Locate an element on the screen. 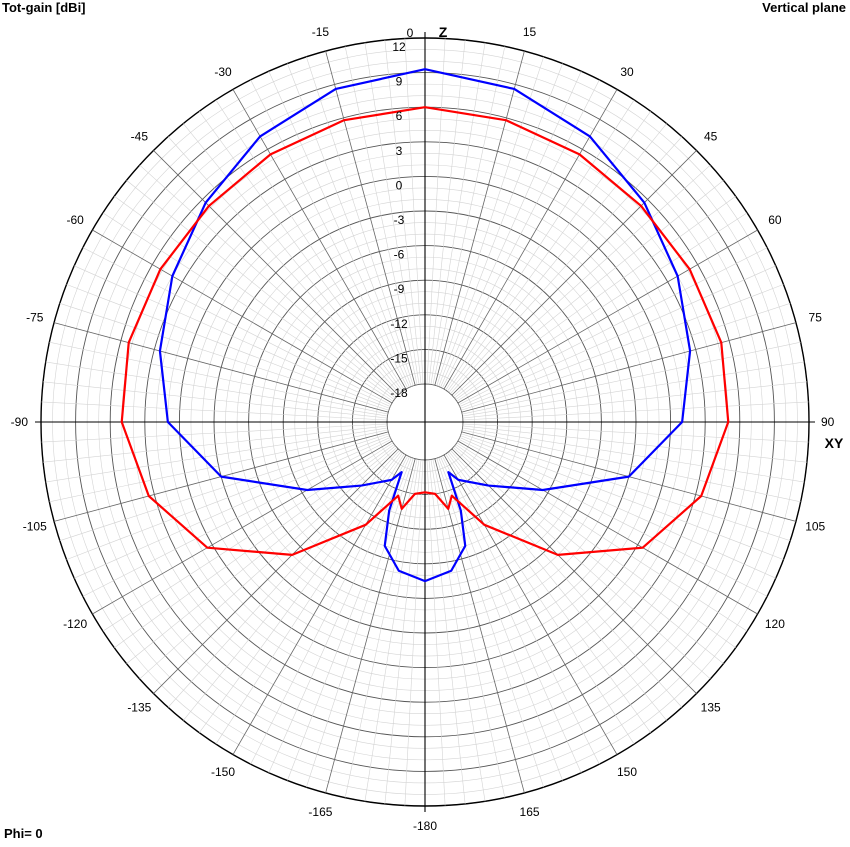 The width and height of the screenshot is (850, 847). angle-tick-label: 135 is located at coordinates (711, 708).